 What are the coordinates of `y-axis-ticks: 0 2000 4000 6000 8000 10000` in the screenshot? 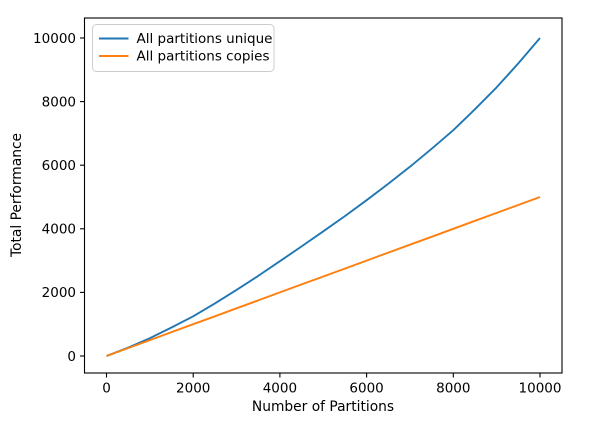 It's located at (59, 198).